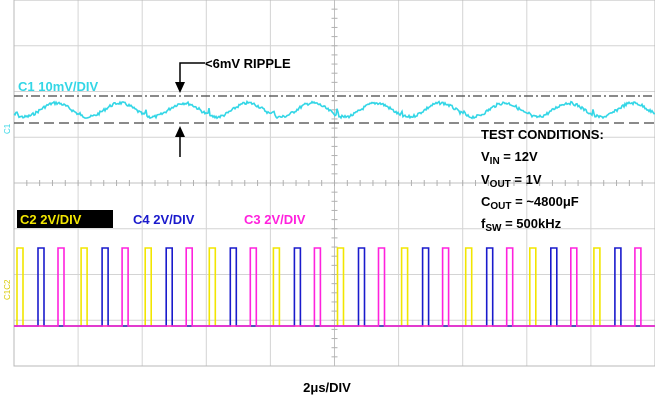 This screenshot has height=399, width=655. Describe the element at coordinates (190, 109) in the screenshot. I see `ripple-arrows` at that location.